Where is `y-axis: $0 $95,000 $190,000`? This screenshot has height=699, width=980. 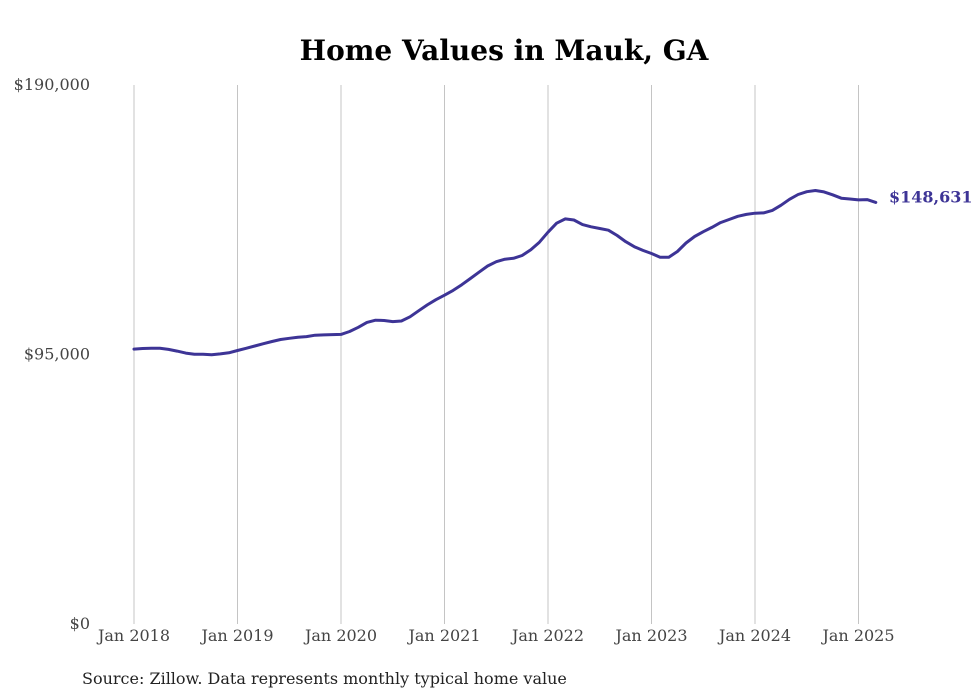
y-axis: $0 $95,000 $190,000 is located at coordinates (52, 354).